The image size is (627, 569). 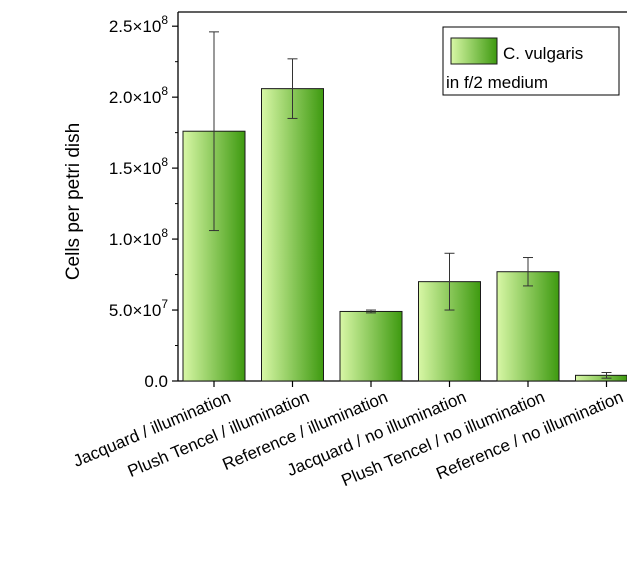 I want to click on y-tick-label: 5.0×10⁷, so click(x=138, y=308).